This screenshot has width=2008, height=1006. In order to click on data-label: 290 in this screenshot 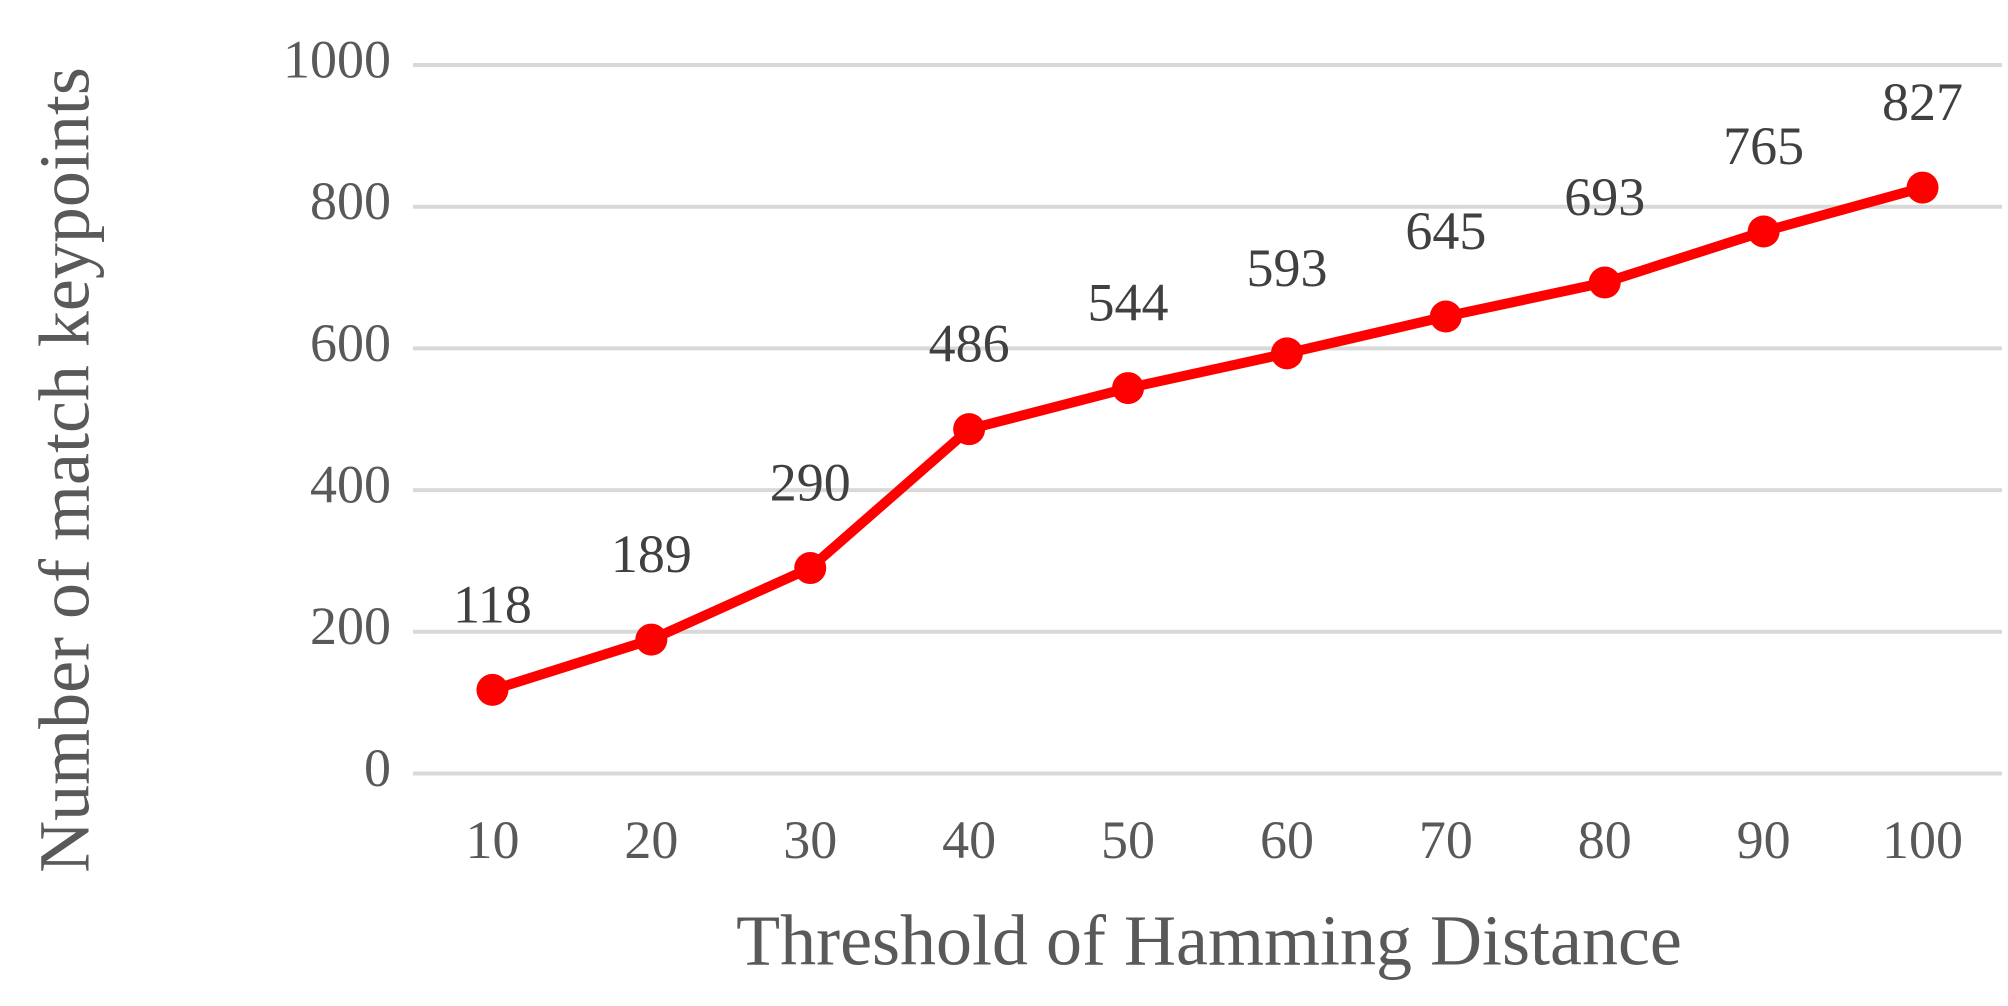, I will do `click(810, 482)`.